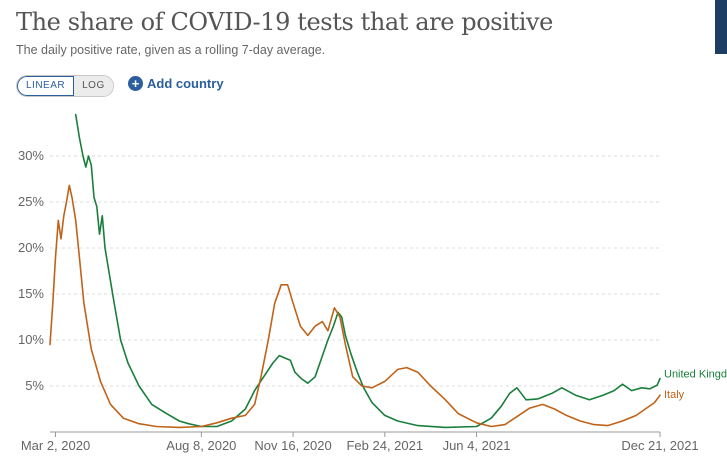 The height and width of the screenshot is (459, 727). What do you see at coordinates (93, 86) in the screenshot?
I see `log-scale-button: LOG` at bounding box center [93, 86].